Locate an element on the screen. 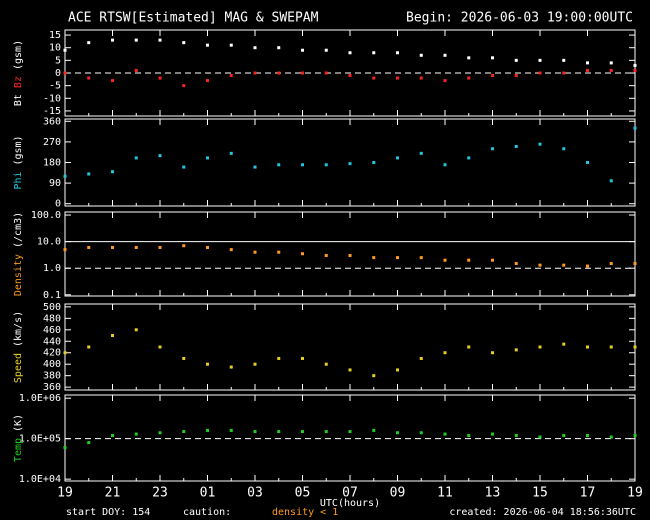 The image size is (650, 520). y-tick-label: 5 is located at coordinates (58, 60).